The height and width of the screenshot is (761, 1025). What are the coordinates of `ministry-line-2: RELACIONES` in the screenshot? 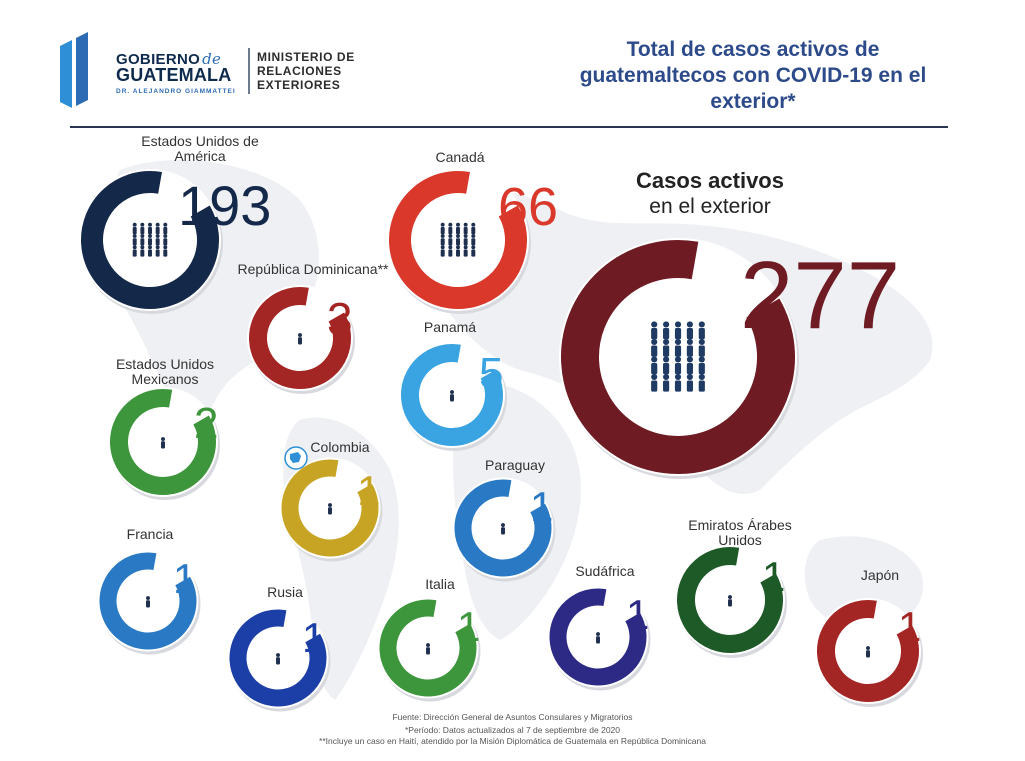 It's located at (299, 71).